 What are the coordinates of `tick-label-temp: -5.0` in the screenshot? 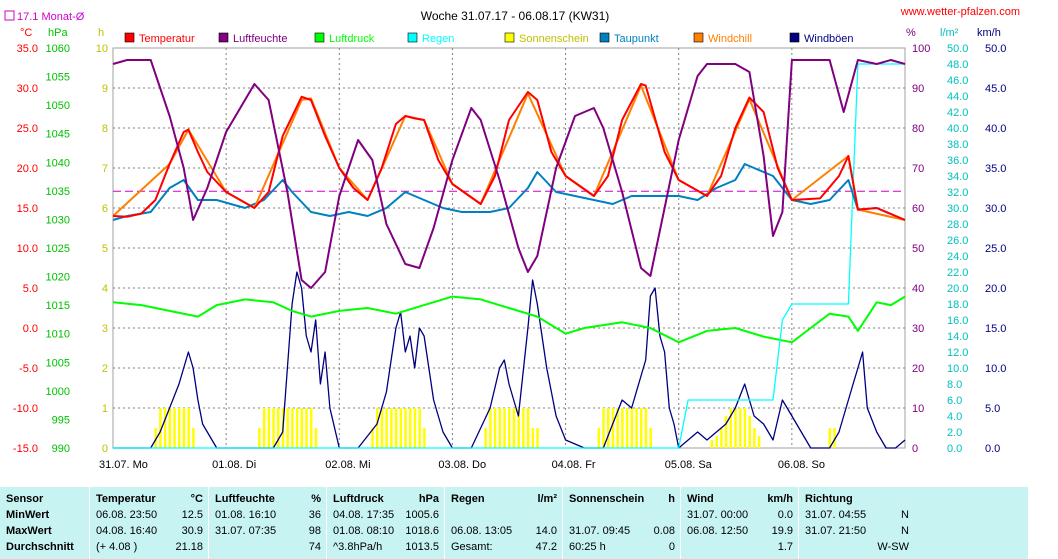 It's located at (28, 369).